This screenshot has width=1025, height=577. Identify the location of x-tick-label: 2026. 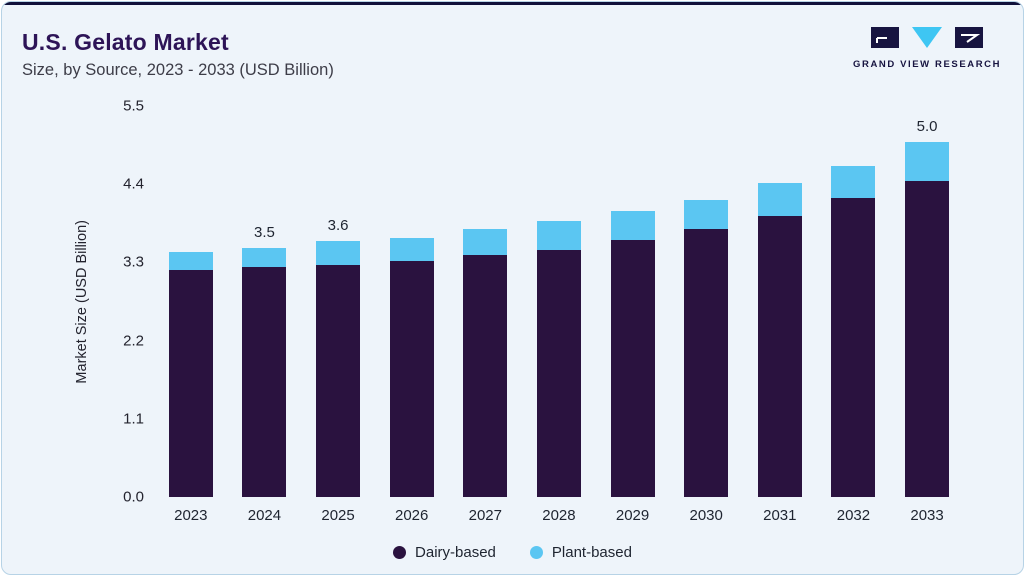
(412, 515).